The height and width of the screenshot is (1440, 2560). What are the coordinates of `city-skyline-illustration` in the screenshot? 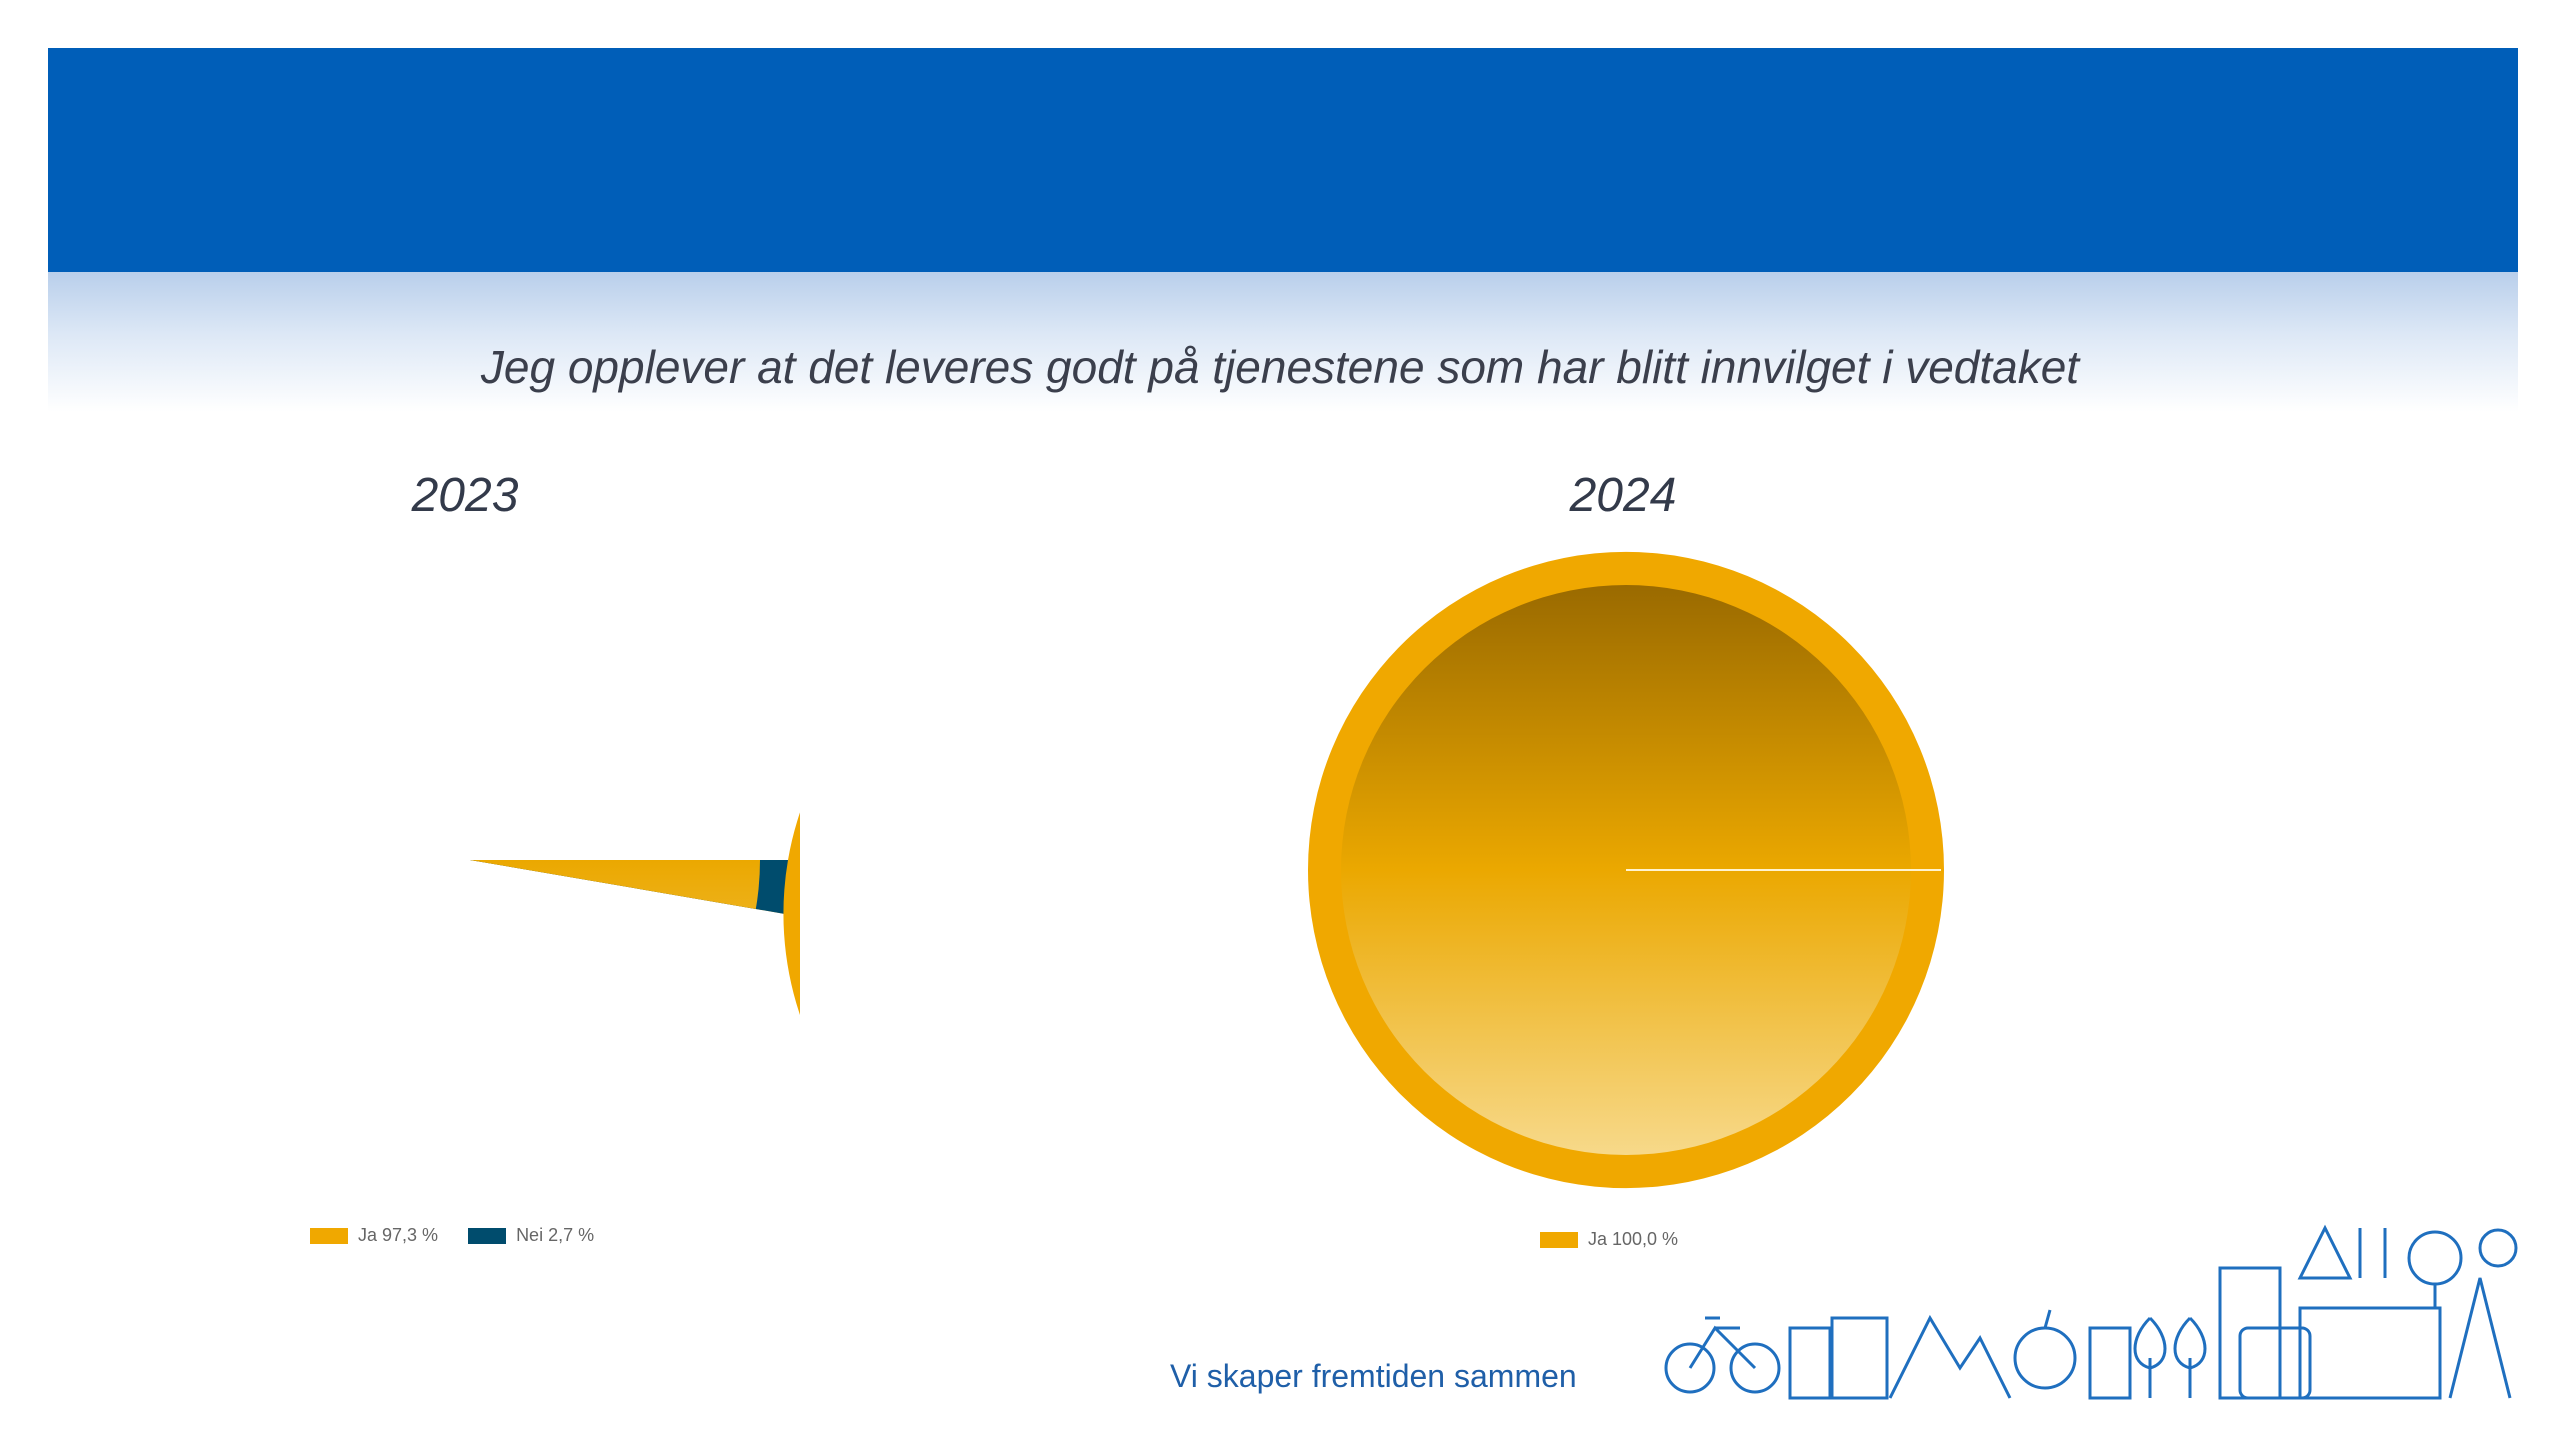 It's located at (2091, 1312).